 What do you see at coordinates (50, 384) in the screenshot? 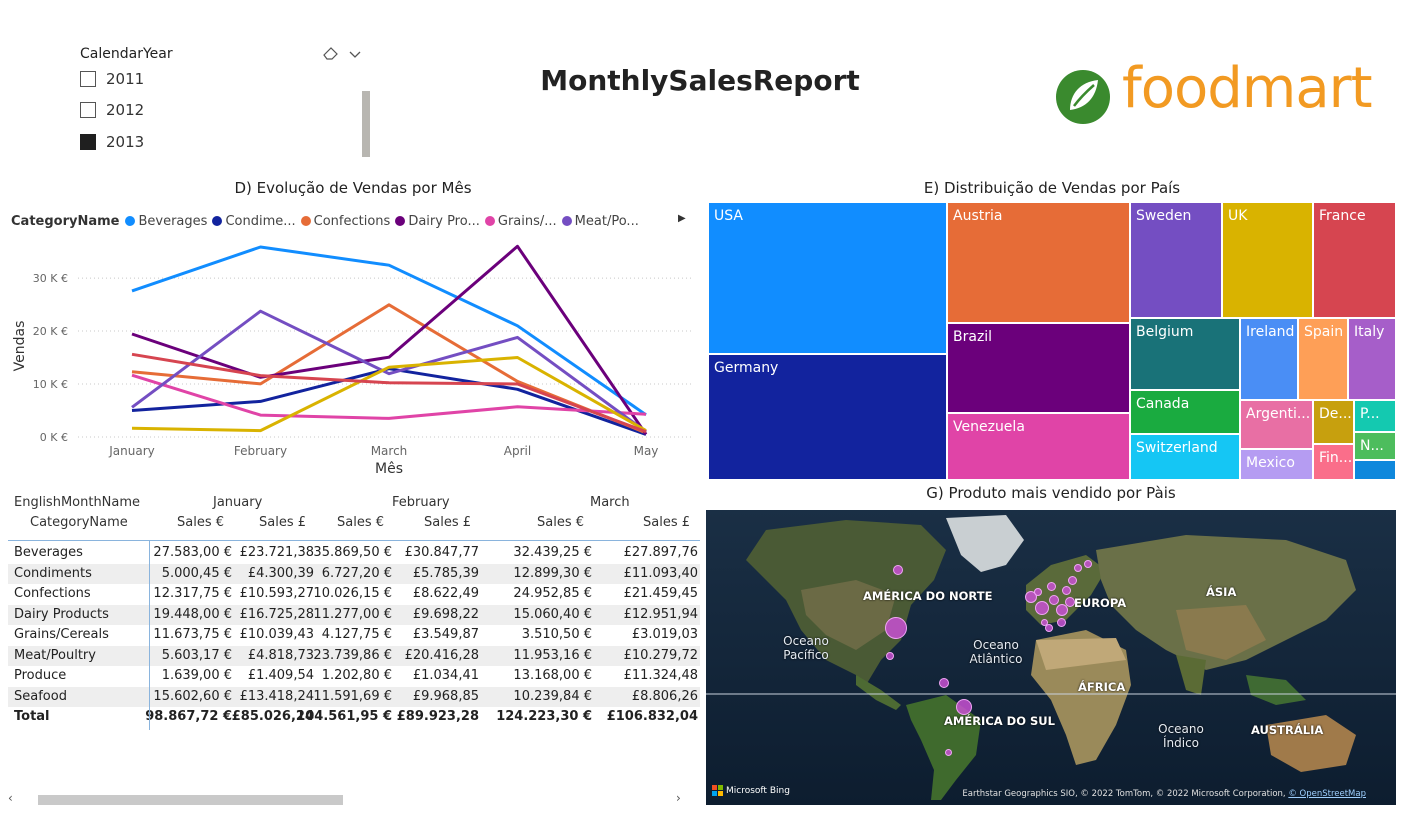
I see `y-tick-label: 10 K €` at bounding box center [50, 384].